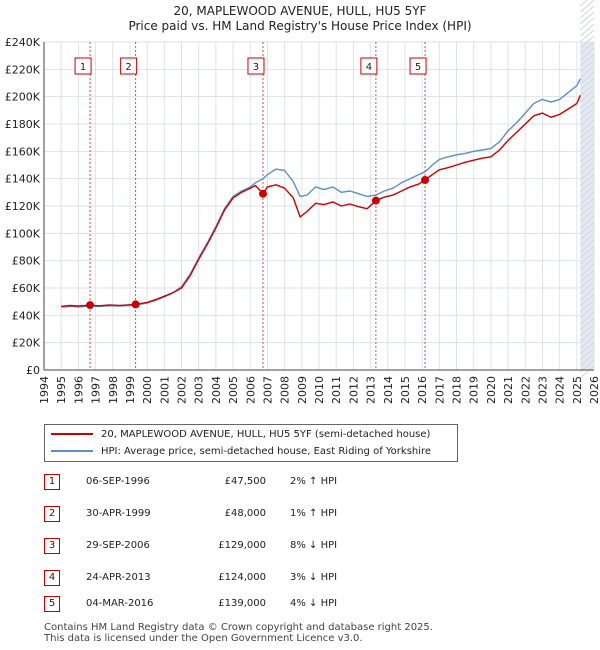 This screenshot has width=600, height=650. I want to click on future-shade-layer, so click(587, 189).